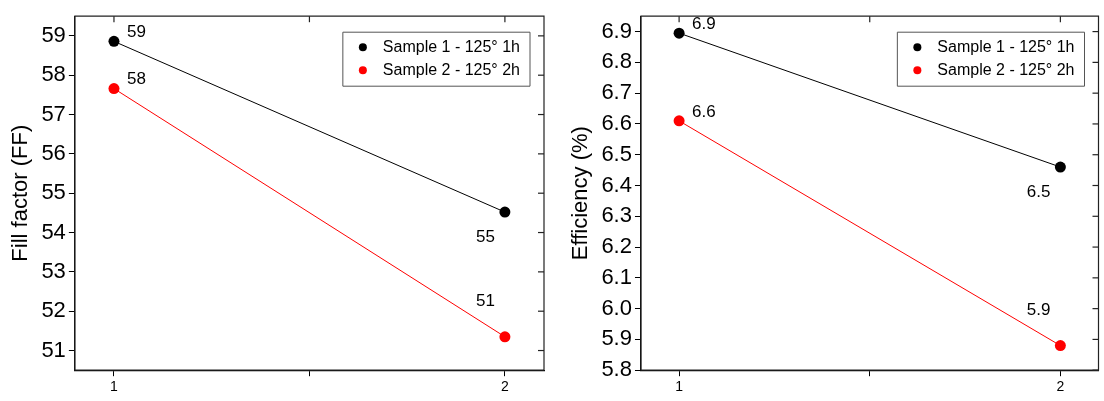  What do you see at coordinates (20, 193) in the screenshot?
I see `y-axis-title: Fill factor (FF)` at bounding box center [20, 193].